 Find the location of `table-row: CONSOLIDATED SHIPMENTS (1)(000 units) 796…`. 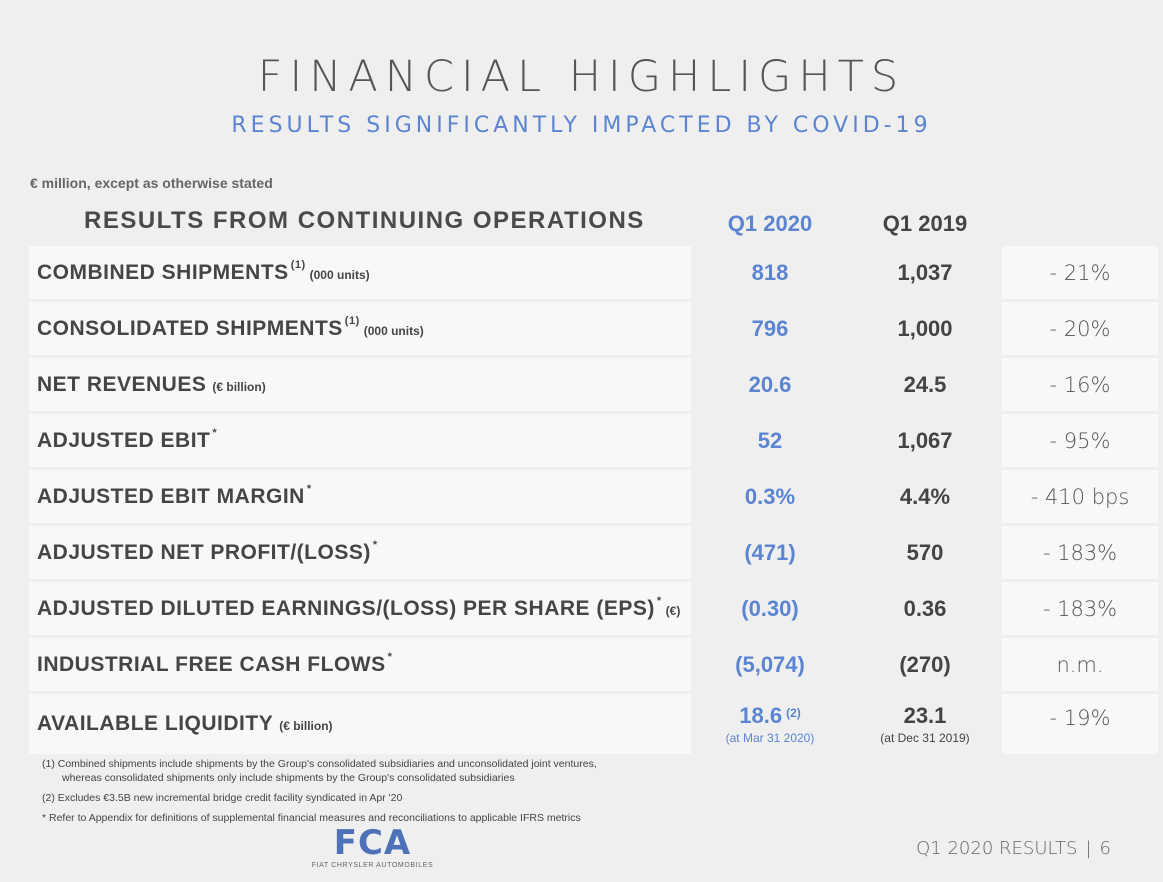

table-row: CONSOLIDATED SHIPMENTS (1)(000 units) 796… is located at coordinates (581, 328).